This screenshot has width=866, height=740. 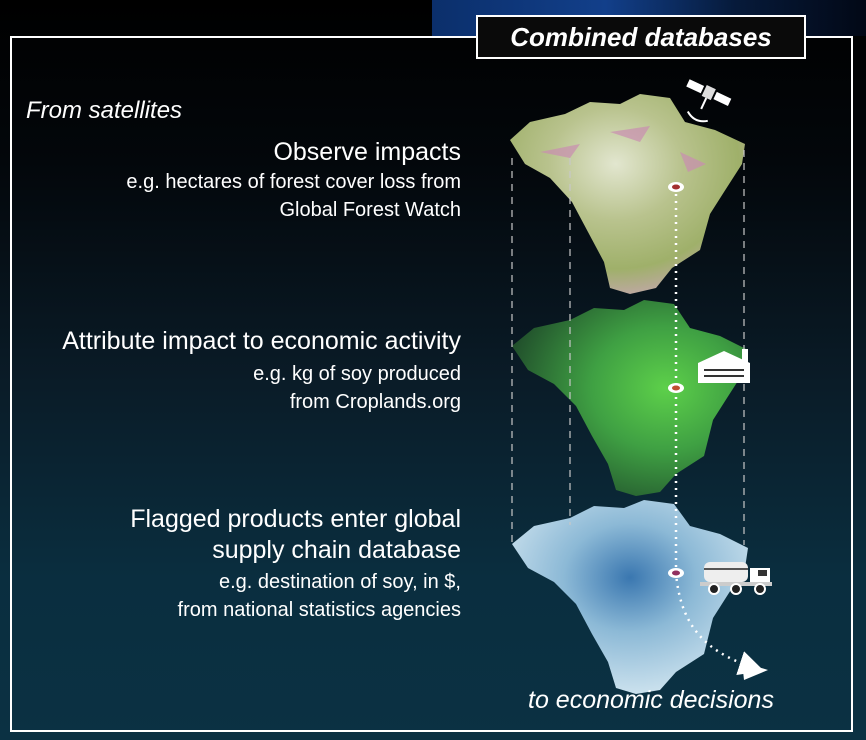 I want to click on satellite-icon, so click(x=709, y=101).